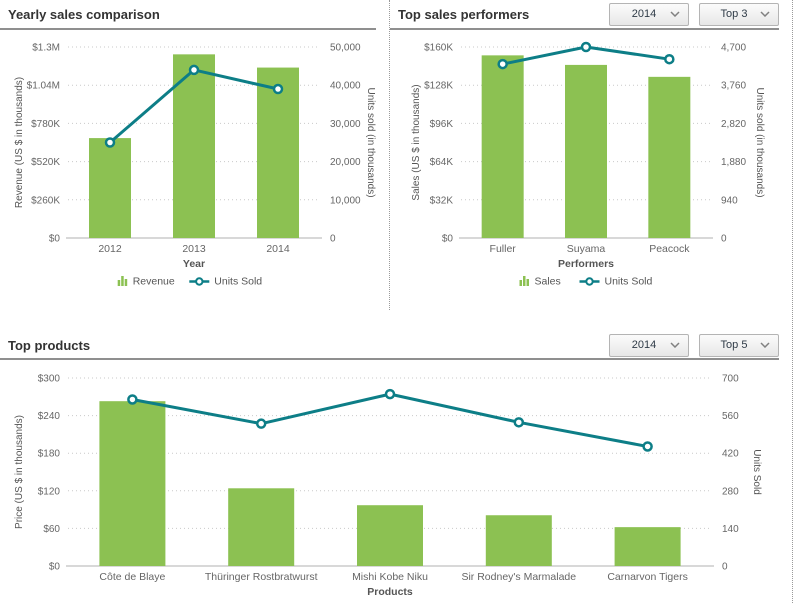 Image resolution: width=793 pixels, height=603 pixels. What do you see at coordinates (43, 86) in the screenshot?
I see `left-axis-tick-label: $1.04M` at bounding box center [43, 86].